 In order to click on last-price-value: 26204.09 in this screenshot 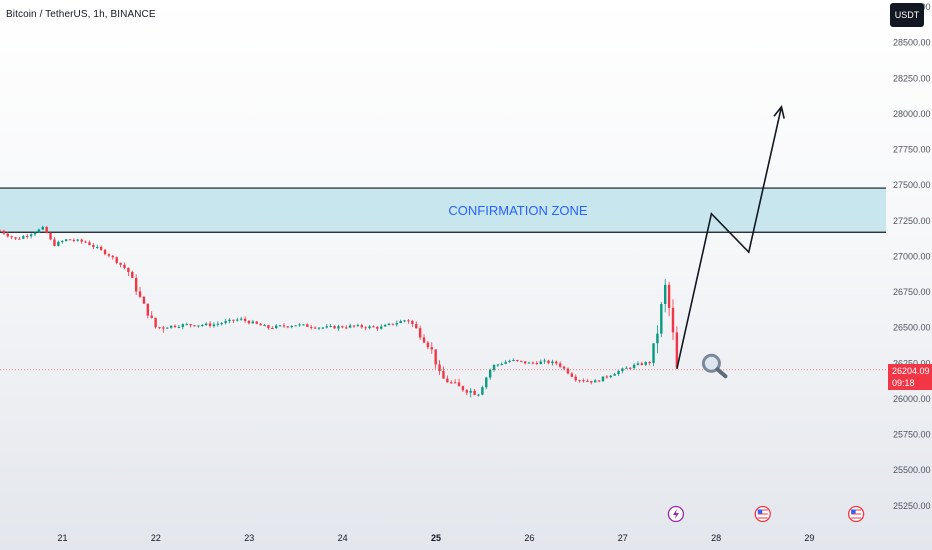, I will do `click(911, 371)`.